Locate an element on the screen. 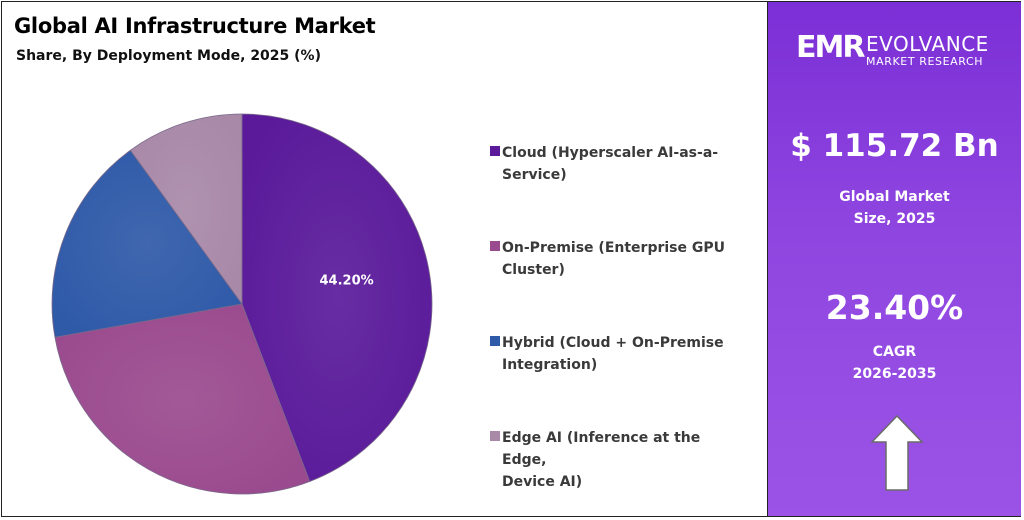 The height and width of the screenshot is (520, 1024). brand-mark: EMR is located at coordinates (830, 47).